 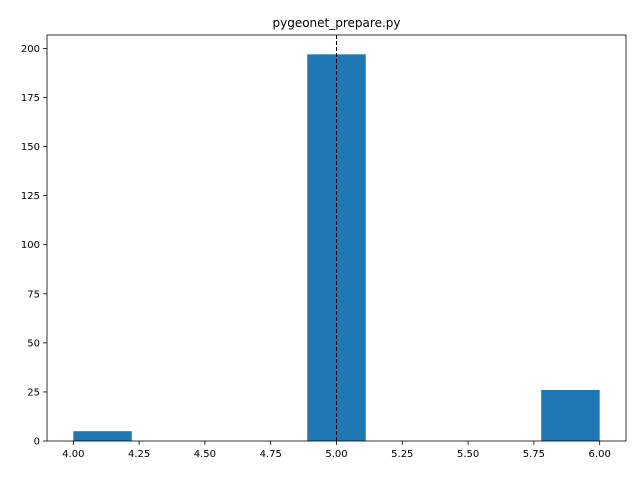 I want to click on y-tick-label-1: 25, so click(x=33, y=392).